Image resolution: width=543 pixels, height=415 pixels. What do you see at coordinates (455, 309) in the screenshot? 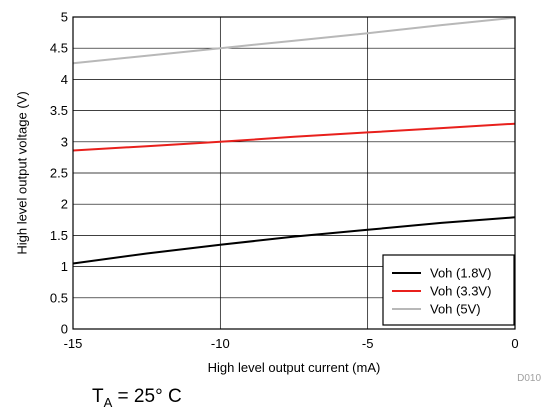
I see `legend-label: Voh (5V)` at bounding box center [455, 309].